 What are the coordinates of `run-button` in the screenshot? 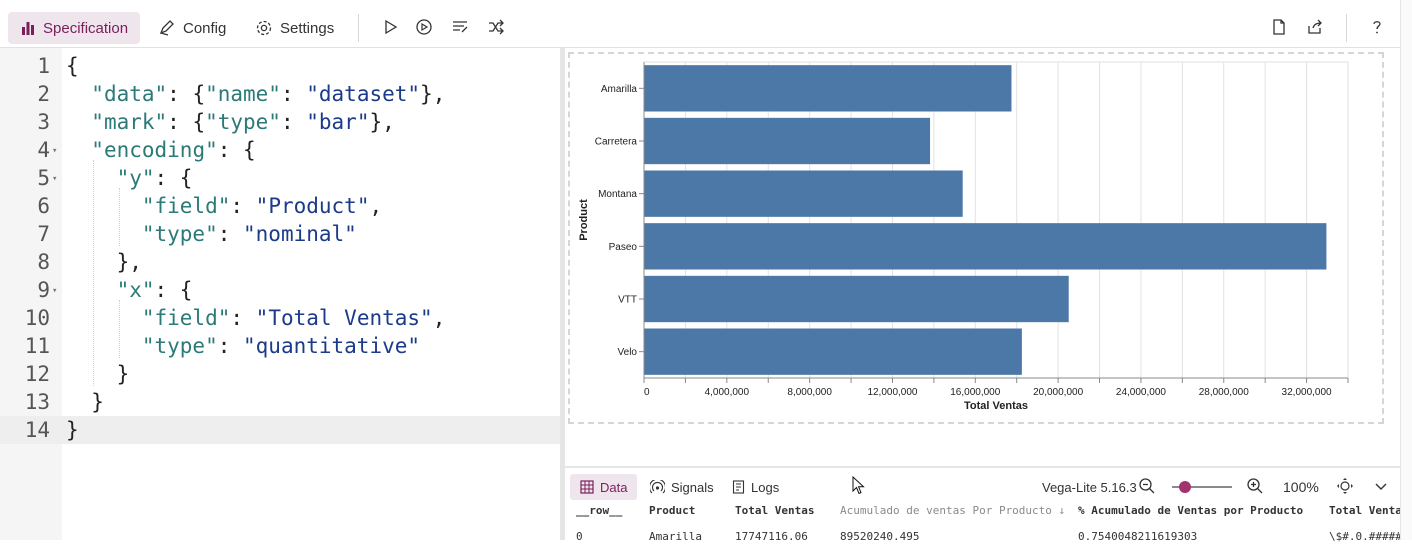 It's located at (390, 27).